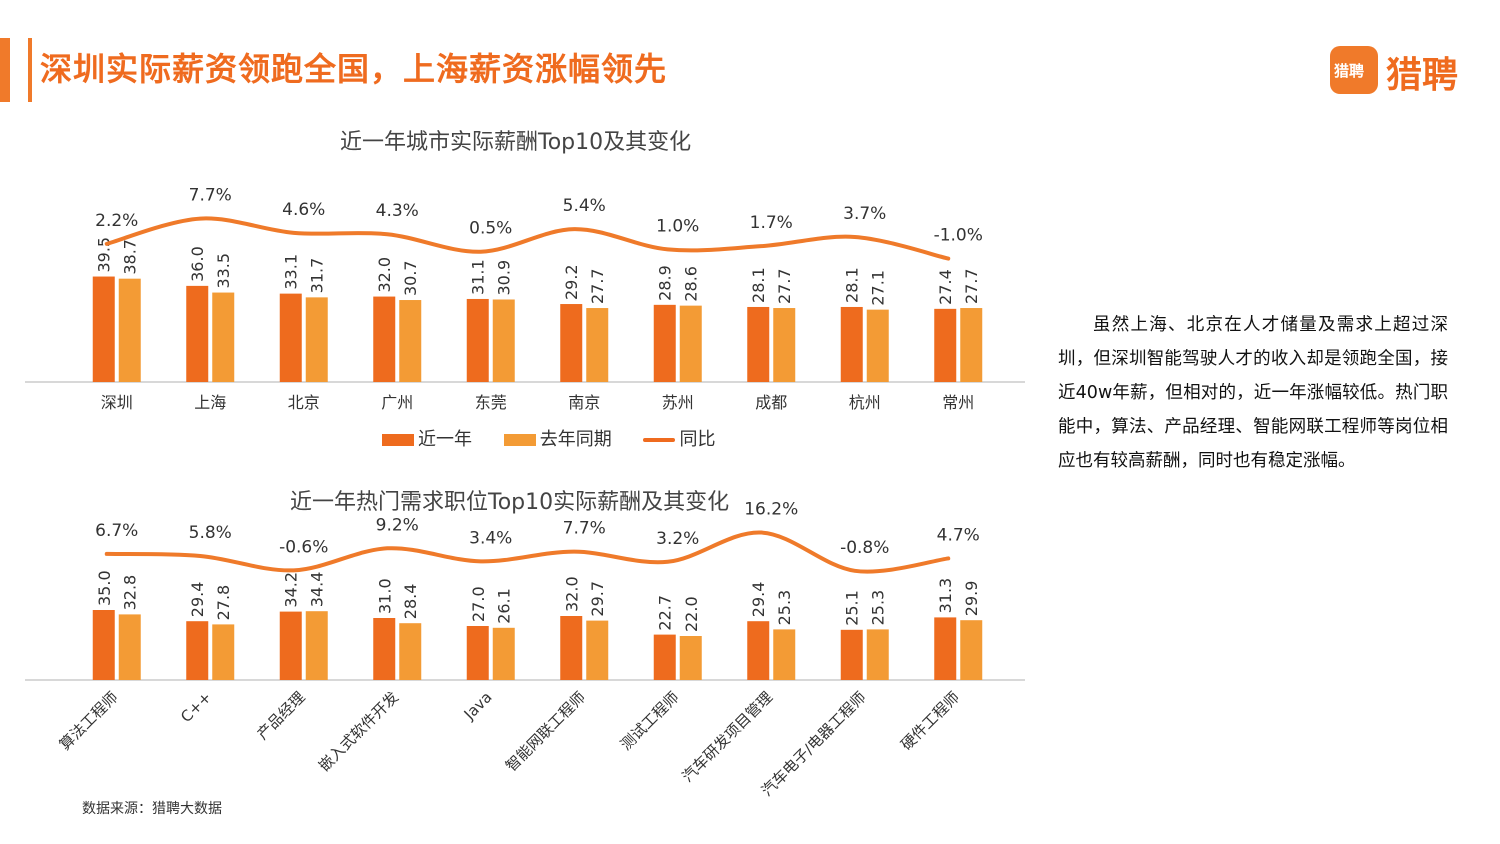 The image size is (1500, 844). Describe the element at coordinates (958, 402) in the screenshot. I see `x-tick-label: 常州` at that location.